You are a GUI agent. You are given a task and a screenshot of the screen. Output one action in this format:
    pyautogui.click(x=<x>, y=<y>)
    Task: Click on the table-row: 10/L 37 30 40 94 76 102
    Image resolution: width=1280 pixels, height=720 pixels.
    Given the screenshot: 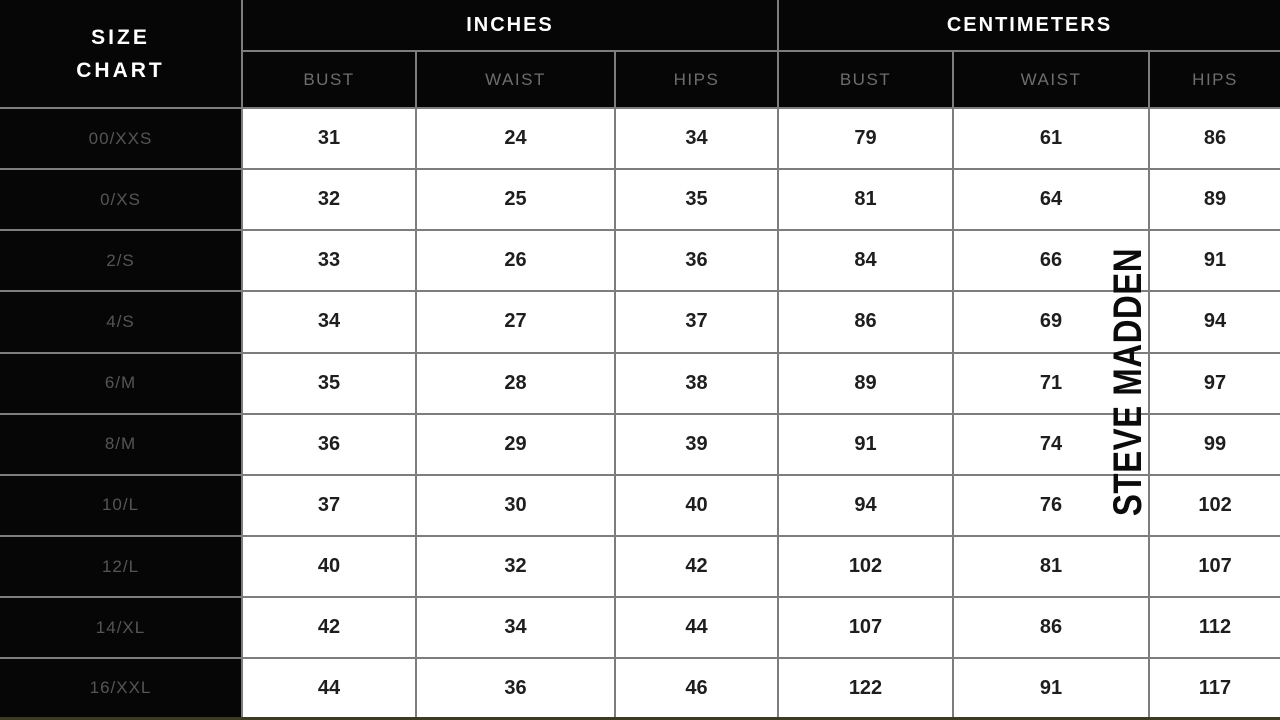 What is the action you would take?
    pyautogui.click(x=640, y=505)
    